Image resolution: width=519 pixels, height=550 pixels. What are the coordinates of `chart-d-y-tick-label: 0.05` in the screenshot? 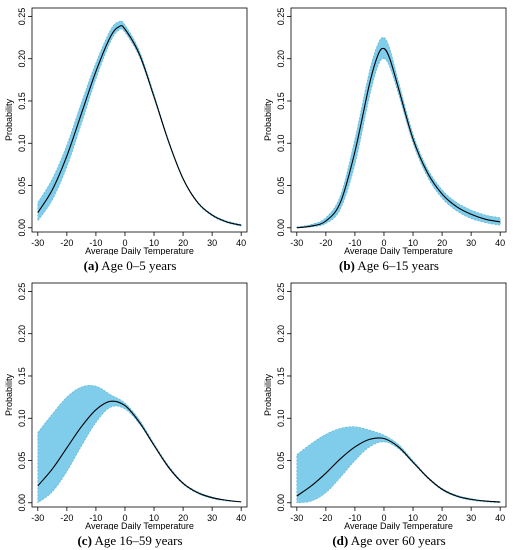 It's located at (281, 461).